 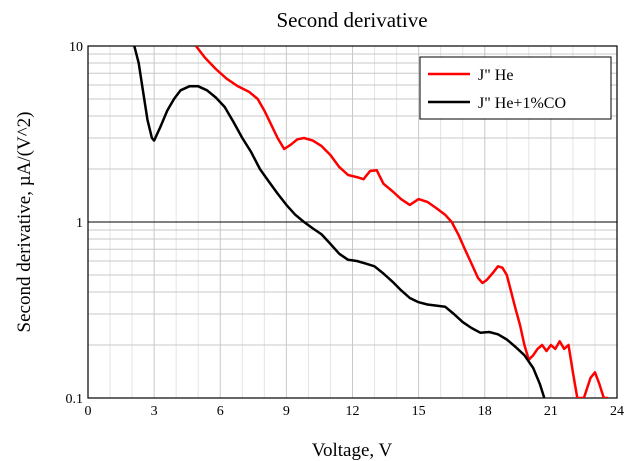 What do you see at coordinates (286, 411) in the screenshot?
I see `x-tick-label: 9` at bounding box center [286, 411].